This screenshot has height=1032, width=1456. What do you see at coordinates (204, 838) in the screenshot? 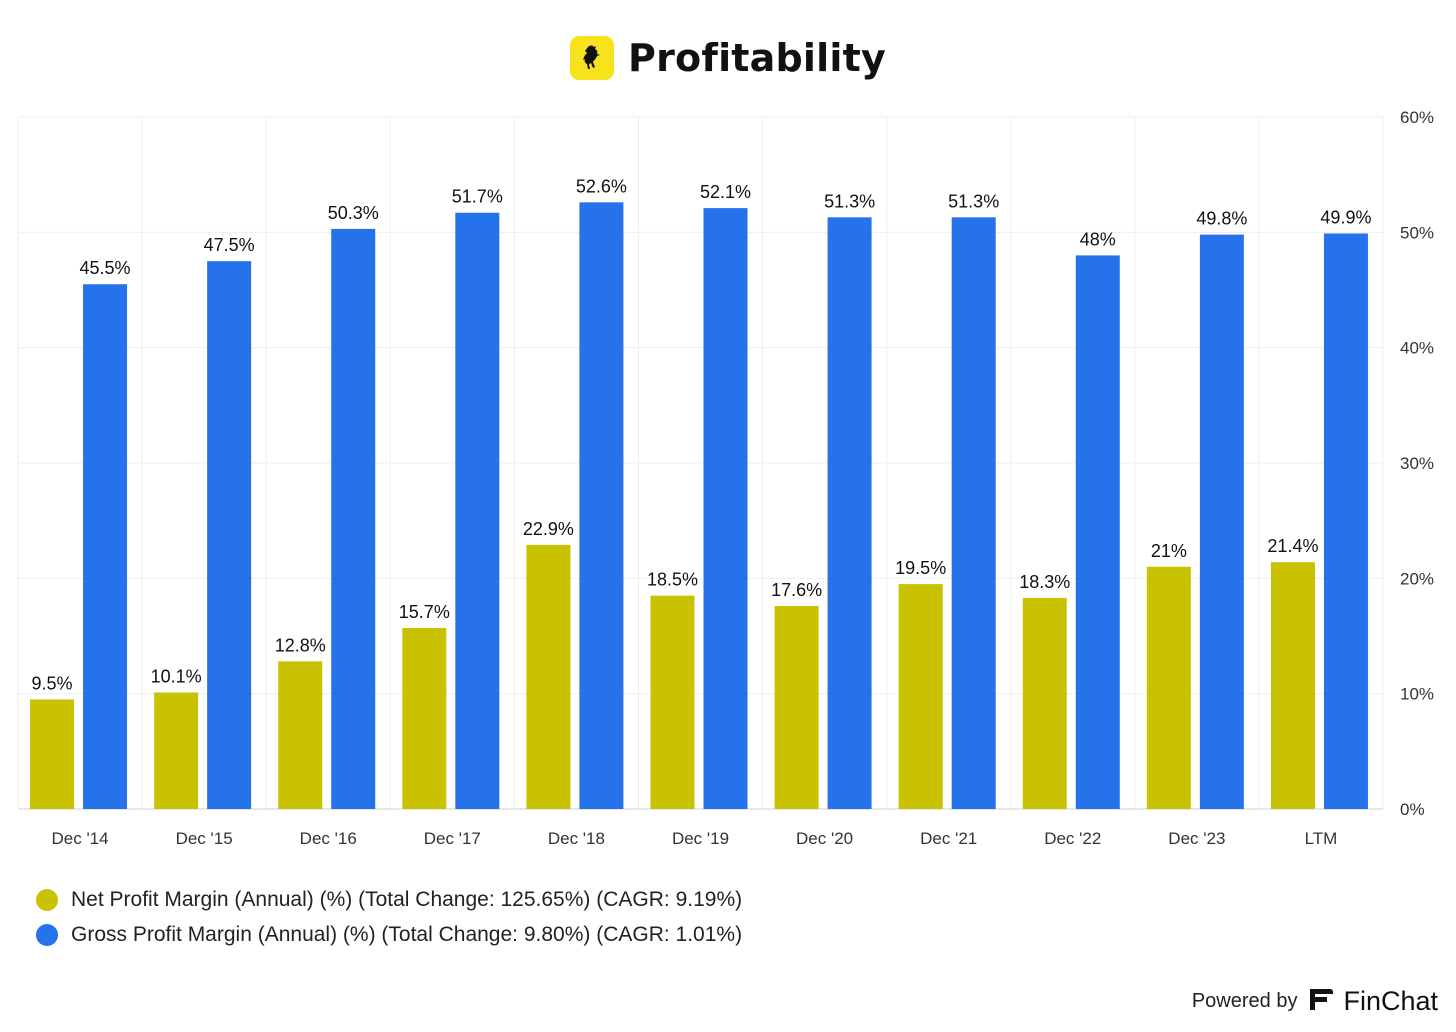
I see `x-tick-label: Dec '15` at bounding box center [204, 838].